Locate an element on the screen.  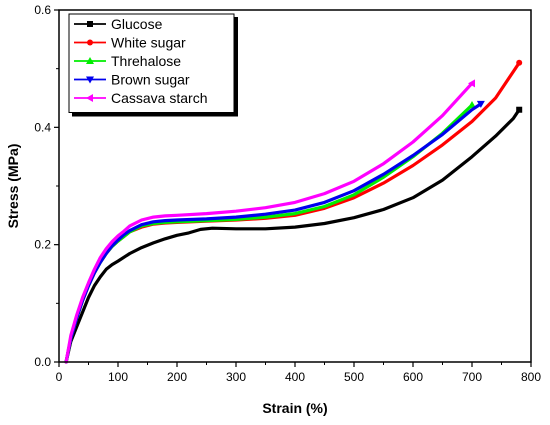
legend-label: Threhalose is located at coordinates (146, 61).